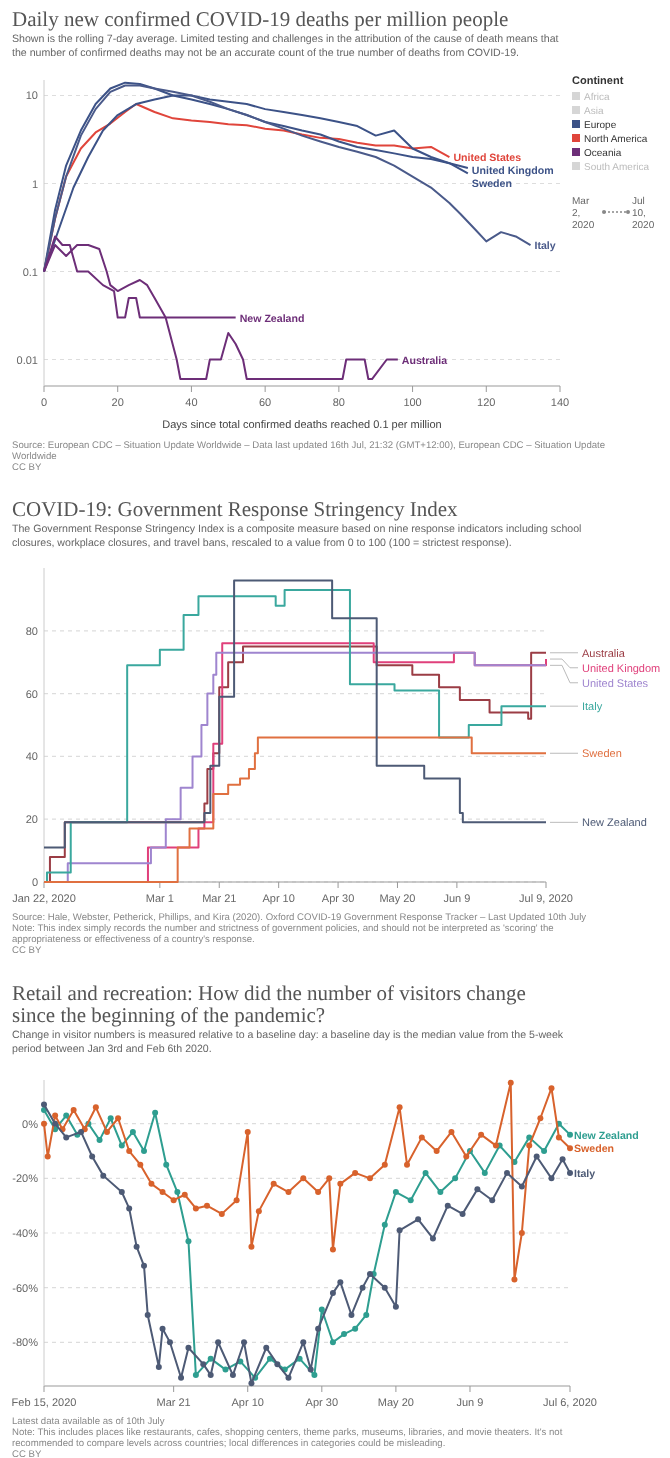 The width and height of the screenshot is (670, 1458). I want to click on chart-title: COVID-19: Government Response Stringency Index, so click(236, 511).